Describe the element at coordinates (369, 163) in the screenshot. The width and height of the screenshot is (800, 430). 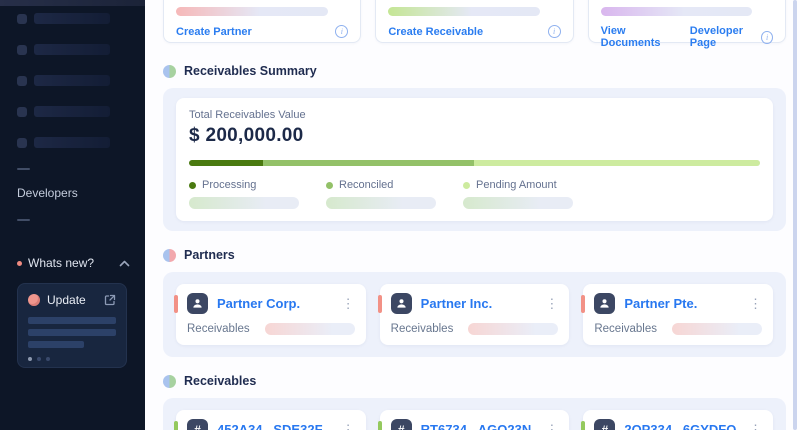
I see `progress-segment-reconciled` at that location.